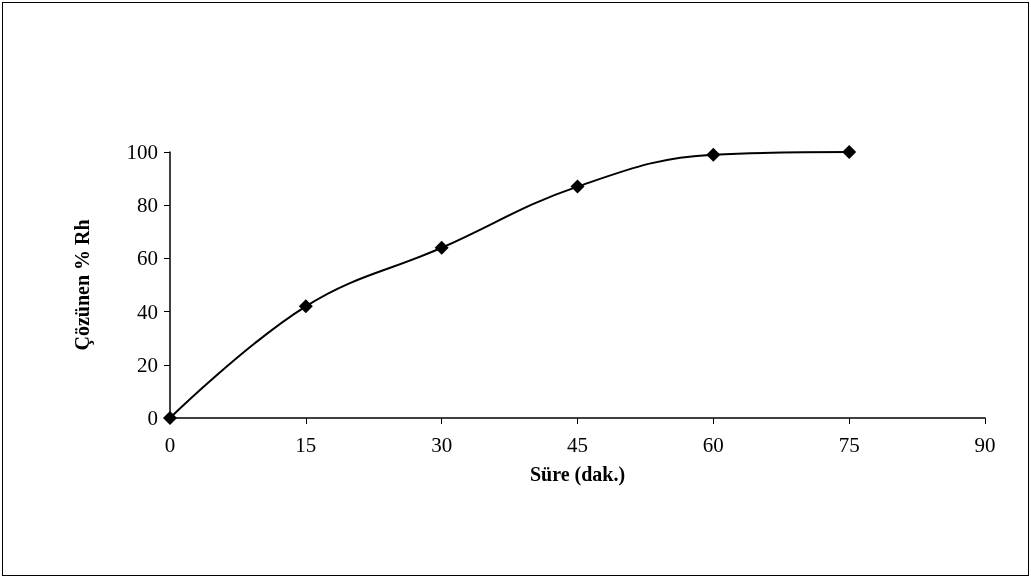 This screenshot has width=1031, height=578. I want to click on x-tick-label: 0, so click(170, 444).